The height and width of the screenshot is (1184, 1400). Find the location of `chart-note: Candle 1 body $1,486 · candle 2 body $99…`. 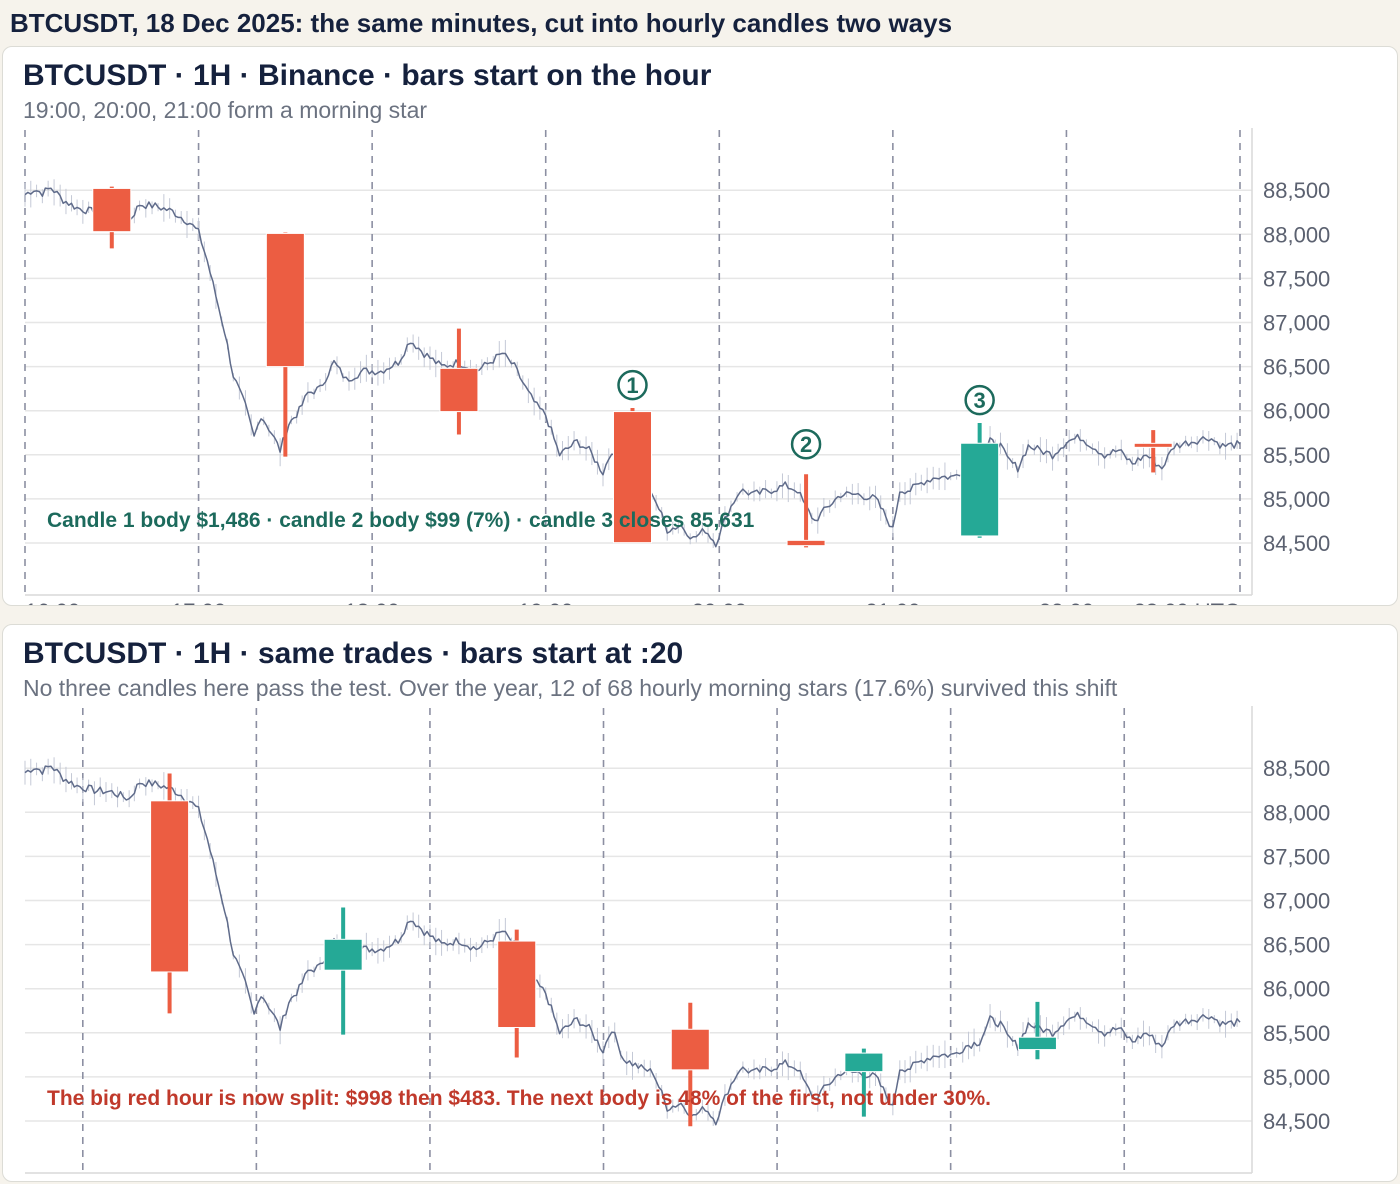

chart-note: Candle 1 body $1,486 · candle 2 body $99… is located at coordinates (401, 520).